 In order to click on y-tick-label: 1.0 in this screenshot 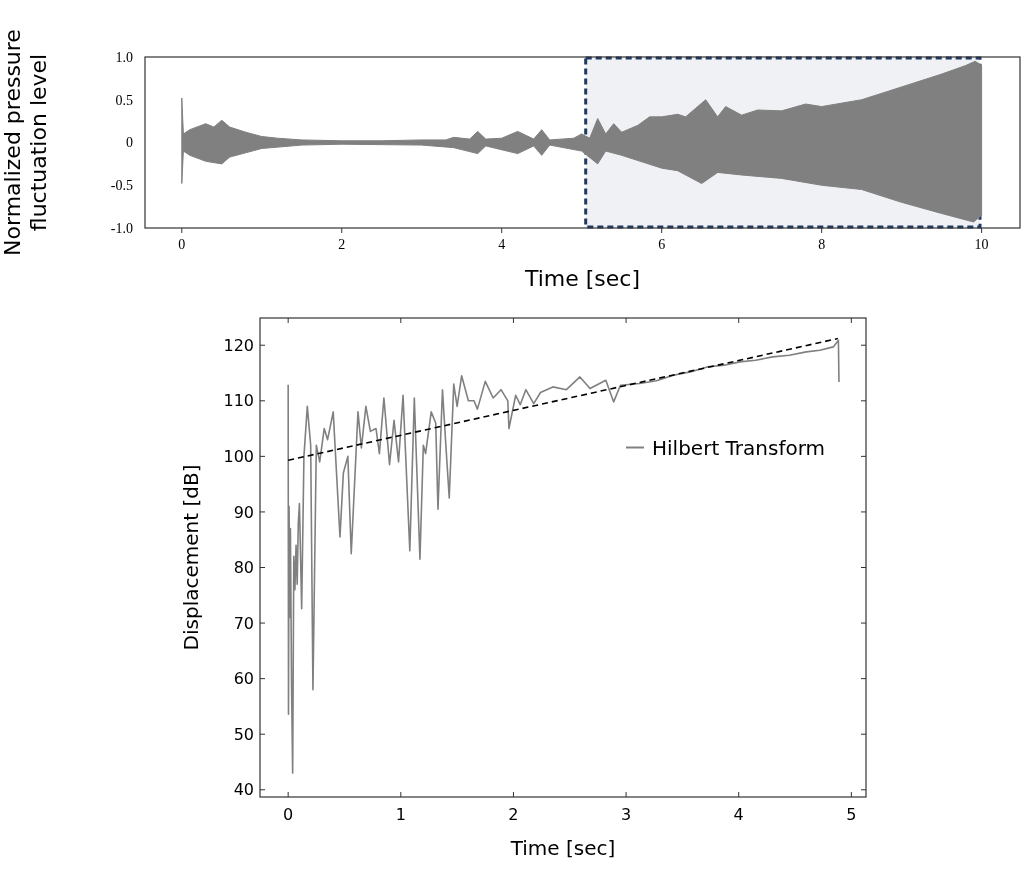, I will do `click(124, 57)`.